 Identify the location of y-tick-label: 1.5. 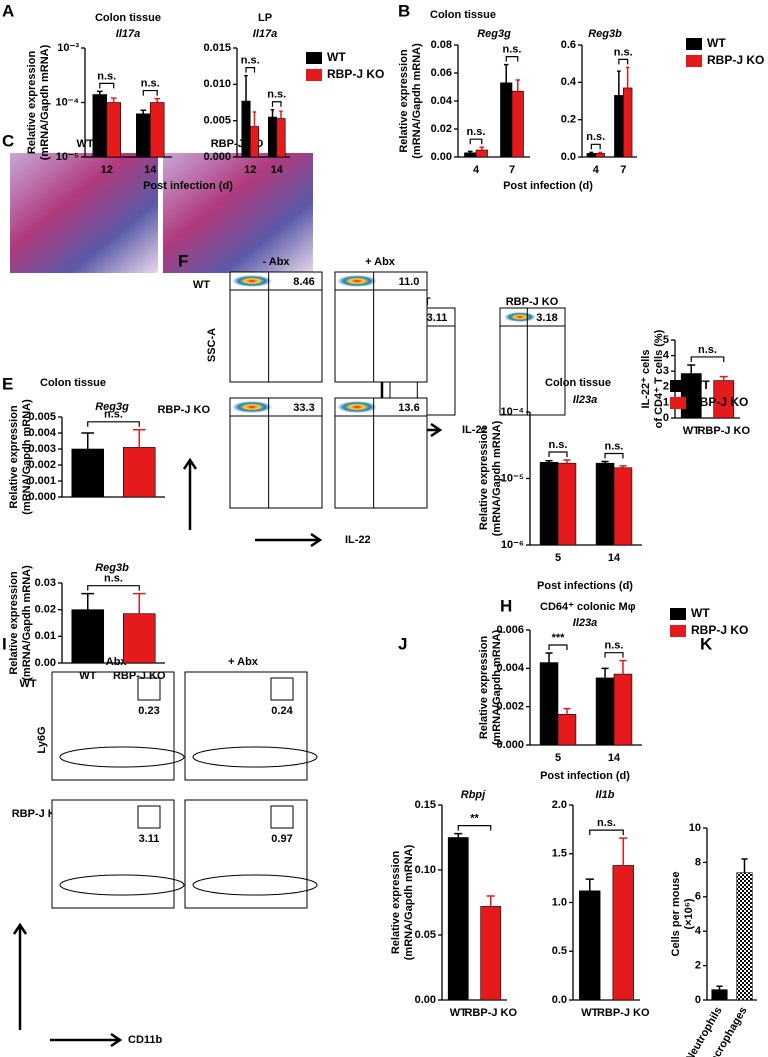
(559, 854).